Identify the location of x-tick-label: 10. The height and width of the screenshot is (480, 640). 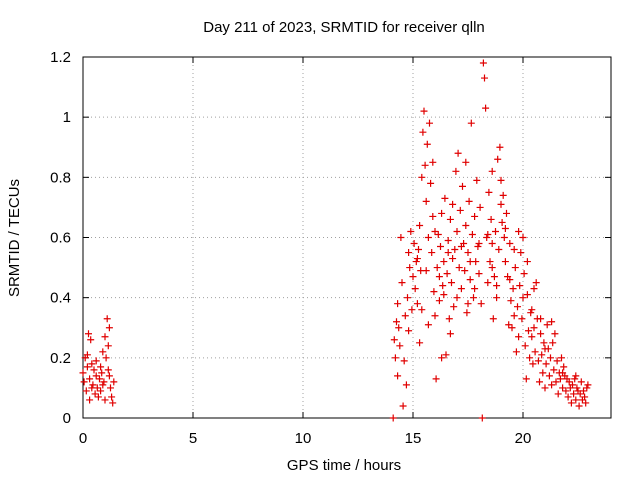
(303, 438).